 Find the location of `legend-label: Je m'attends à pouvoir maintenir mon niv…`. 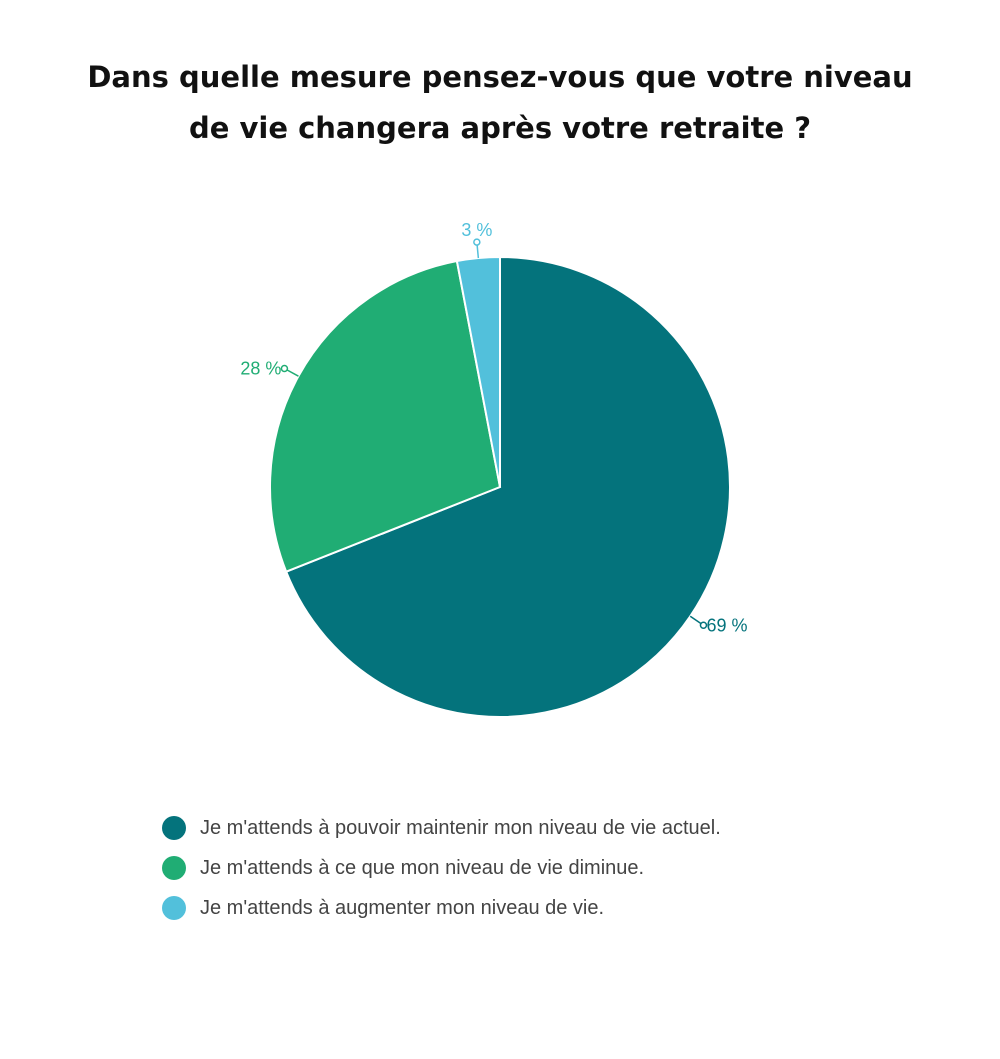

legend-label: Je m'attends à pouvoir maintenir mon niv… is located at coordinates (460, 827).